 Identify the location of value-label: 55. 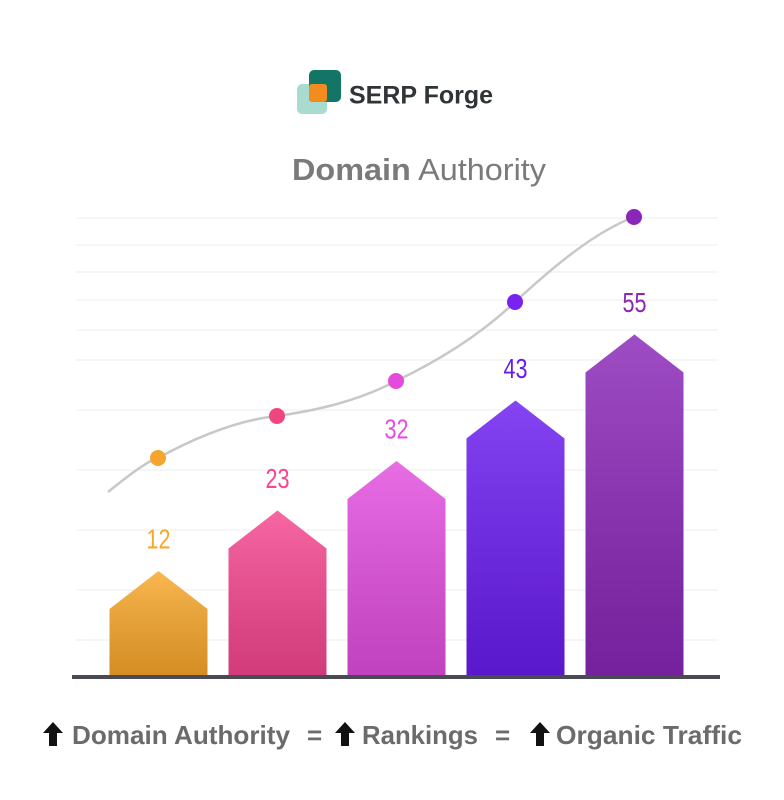
(635, 302).